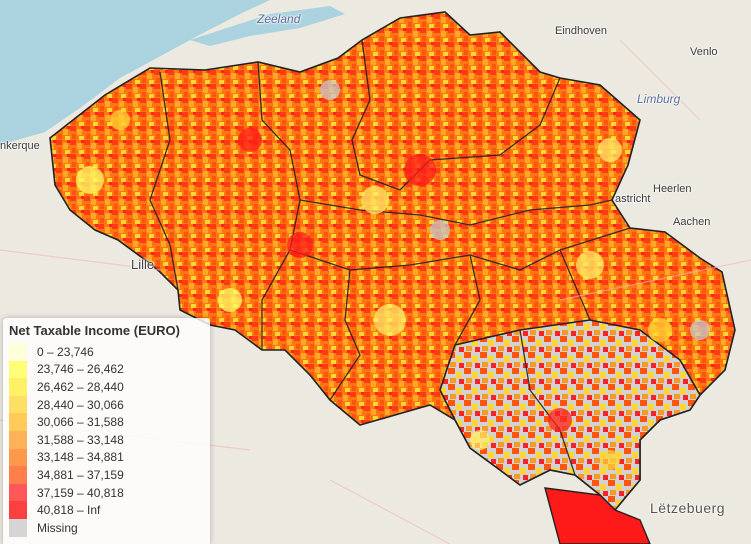 The height and width of the screenshot is (544, 751). Describe the element at coordinates (80, 474) in the screenshot. I see `legend-label: 34,881 – 37,159` at that location.